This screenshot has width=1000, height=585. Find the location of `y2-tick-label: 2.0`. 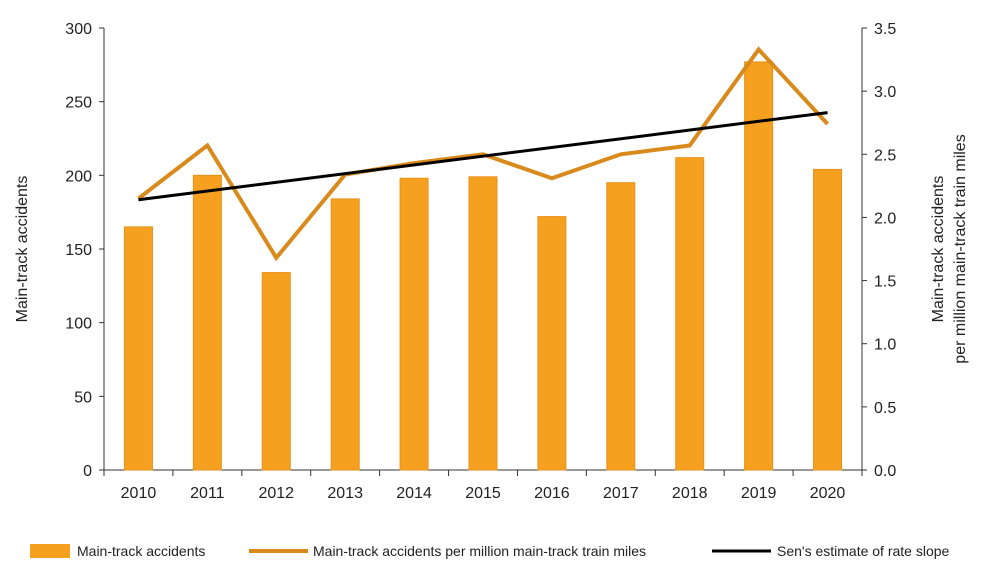

y2-tick-label: 2.0 is located at coordinates (885, 218).